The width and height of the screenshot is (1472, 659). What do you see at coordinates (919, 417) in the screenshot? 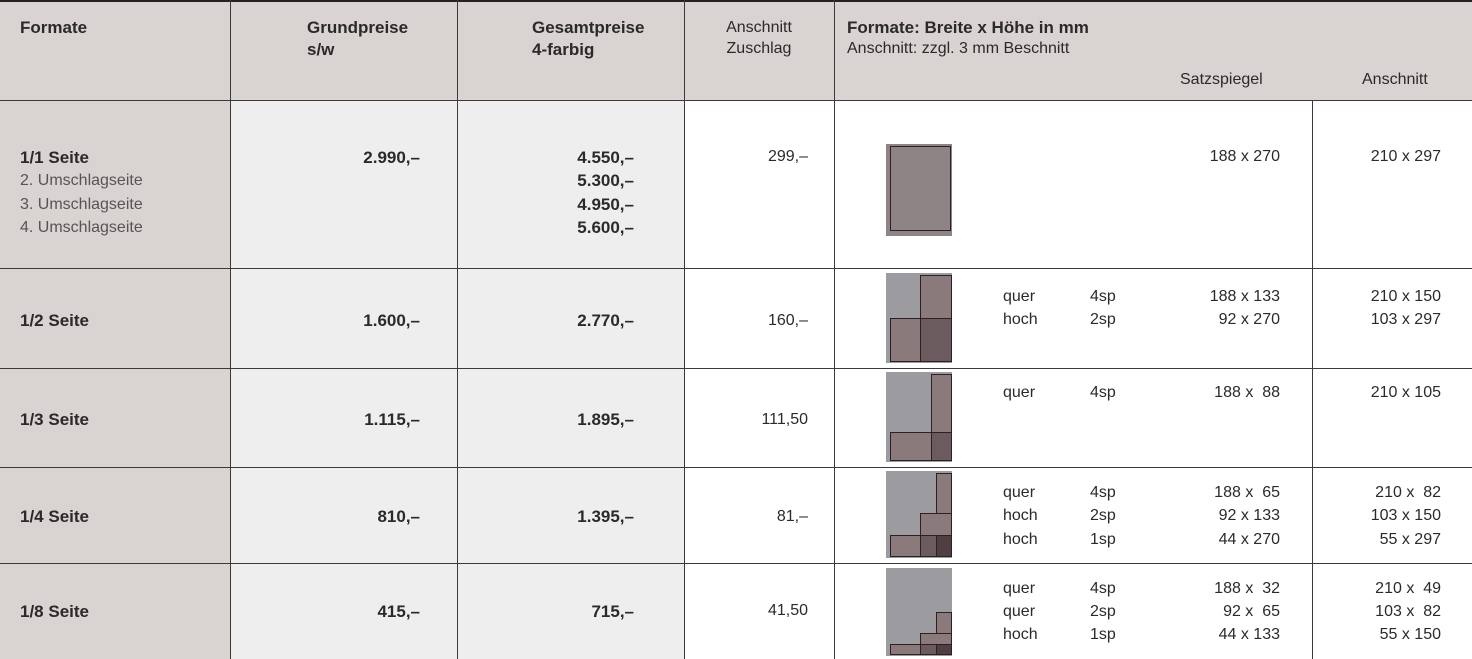
I see `third-page-icon` at bounding box center [919, 417].